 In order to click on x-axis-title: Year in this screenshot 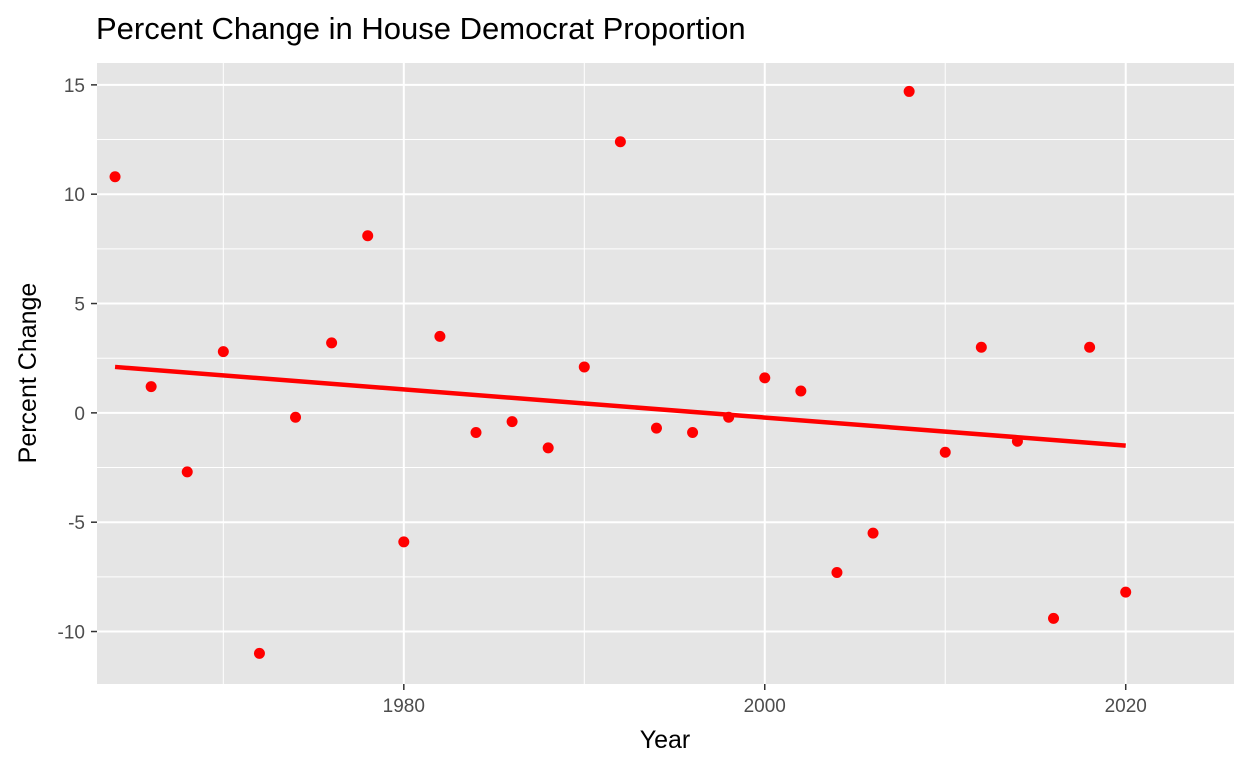, I will do `click(665, 740)`.